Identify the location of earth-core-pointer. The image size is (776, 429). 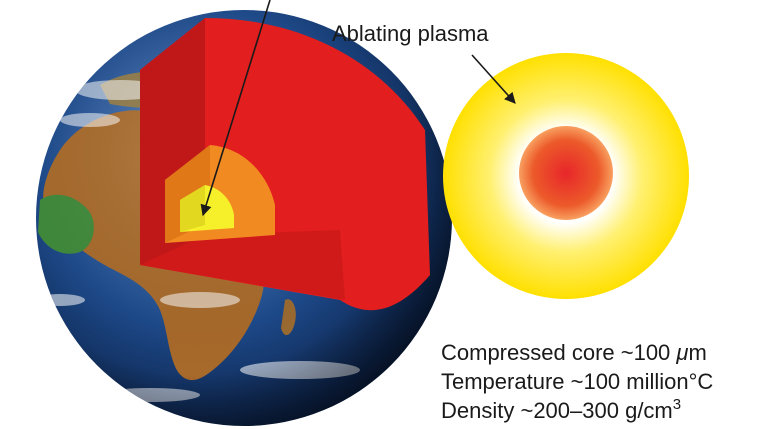
(235, 108).